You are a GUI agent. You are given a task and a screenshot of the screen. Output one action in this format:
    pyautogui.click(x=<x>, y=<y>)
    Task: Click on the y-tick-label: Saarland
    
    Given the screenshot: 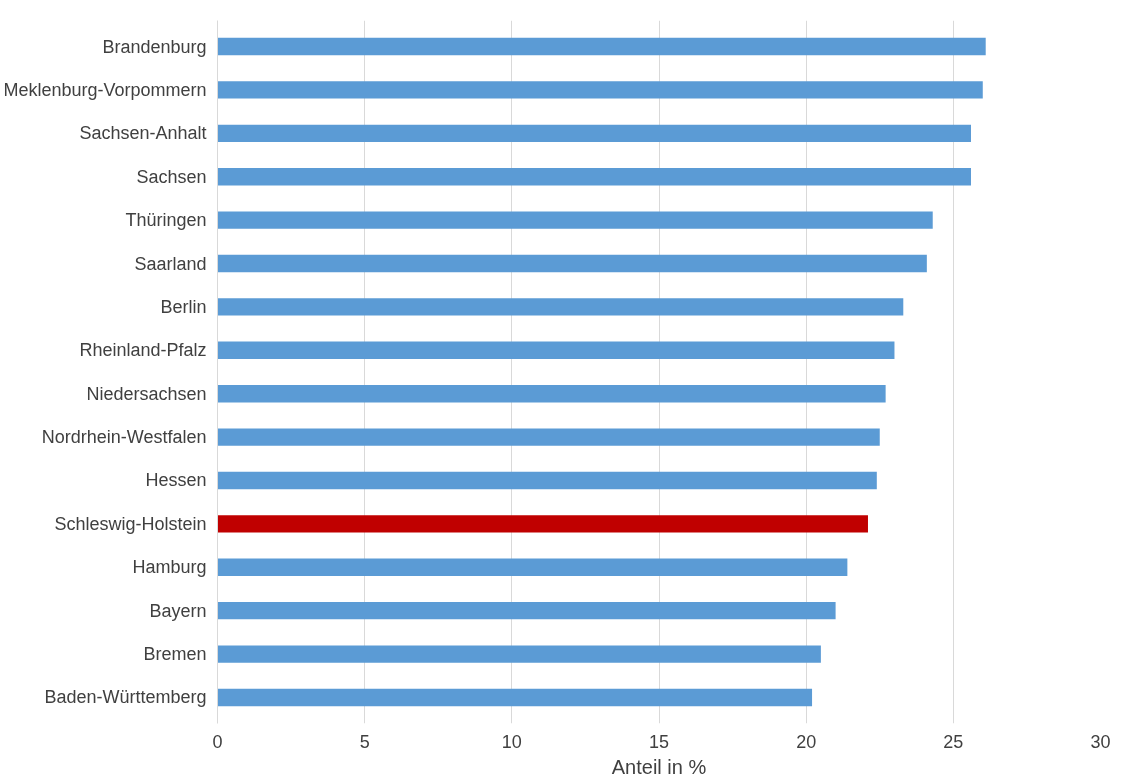 What is the action you would take?
    pyautogui.click(x=170, y=263)
    